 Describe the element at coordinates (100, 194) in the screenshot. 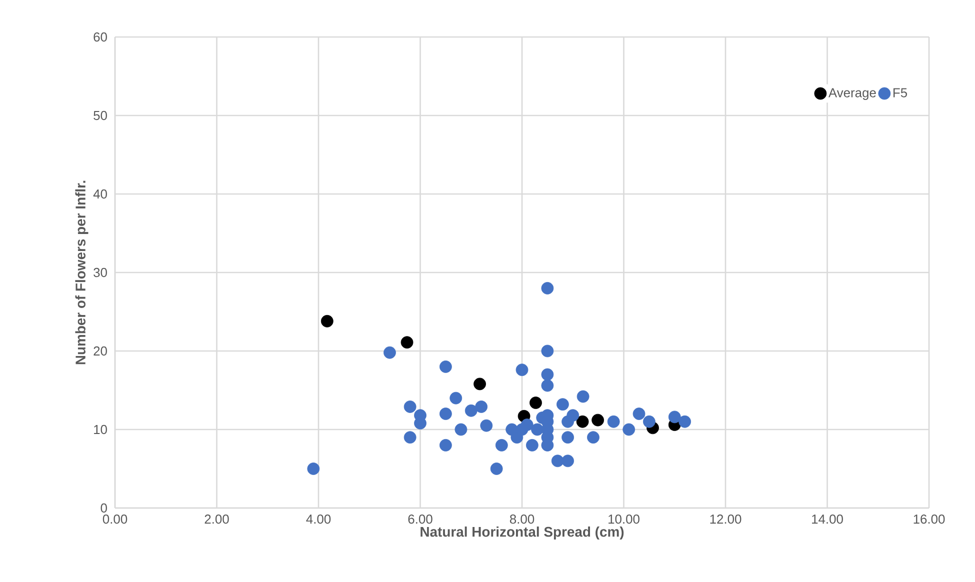

I see `y-tick-label: 40` at that location.